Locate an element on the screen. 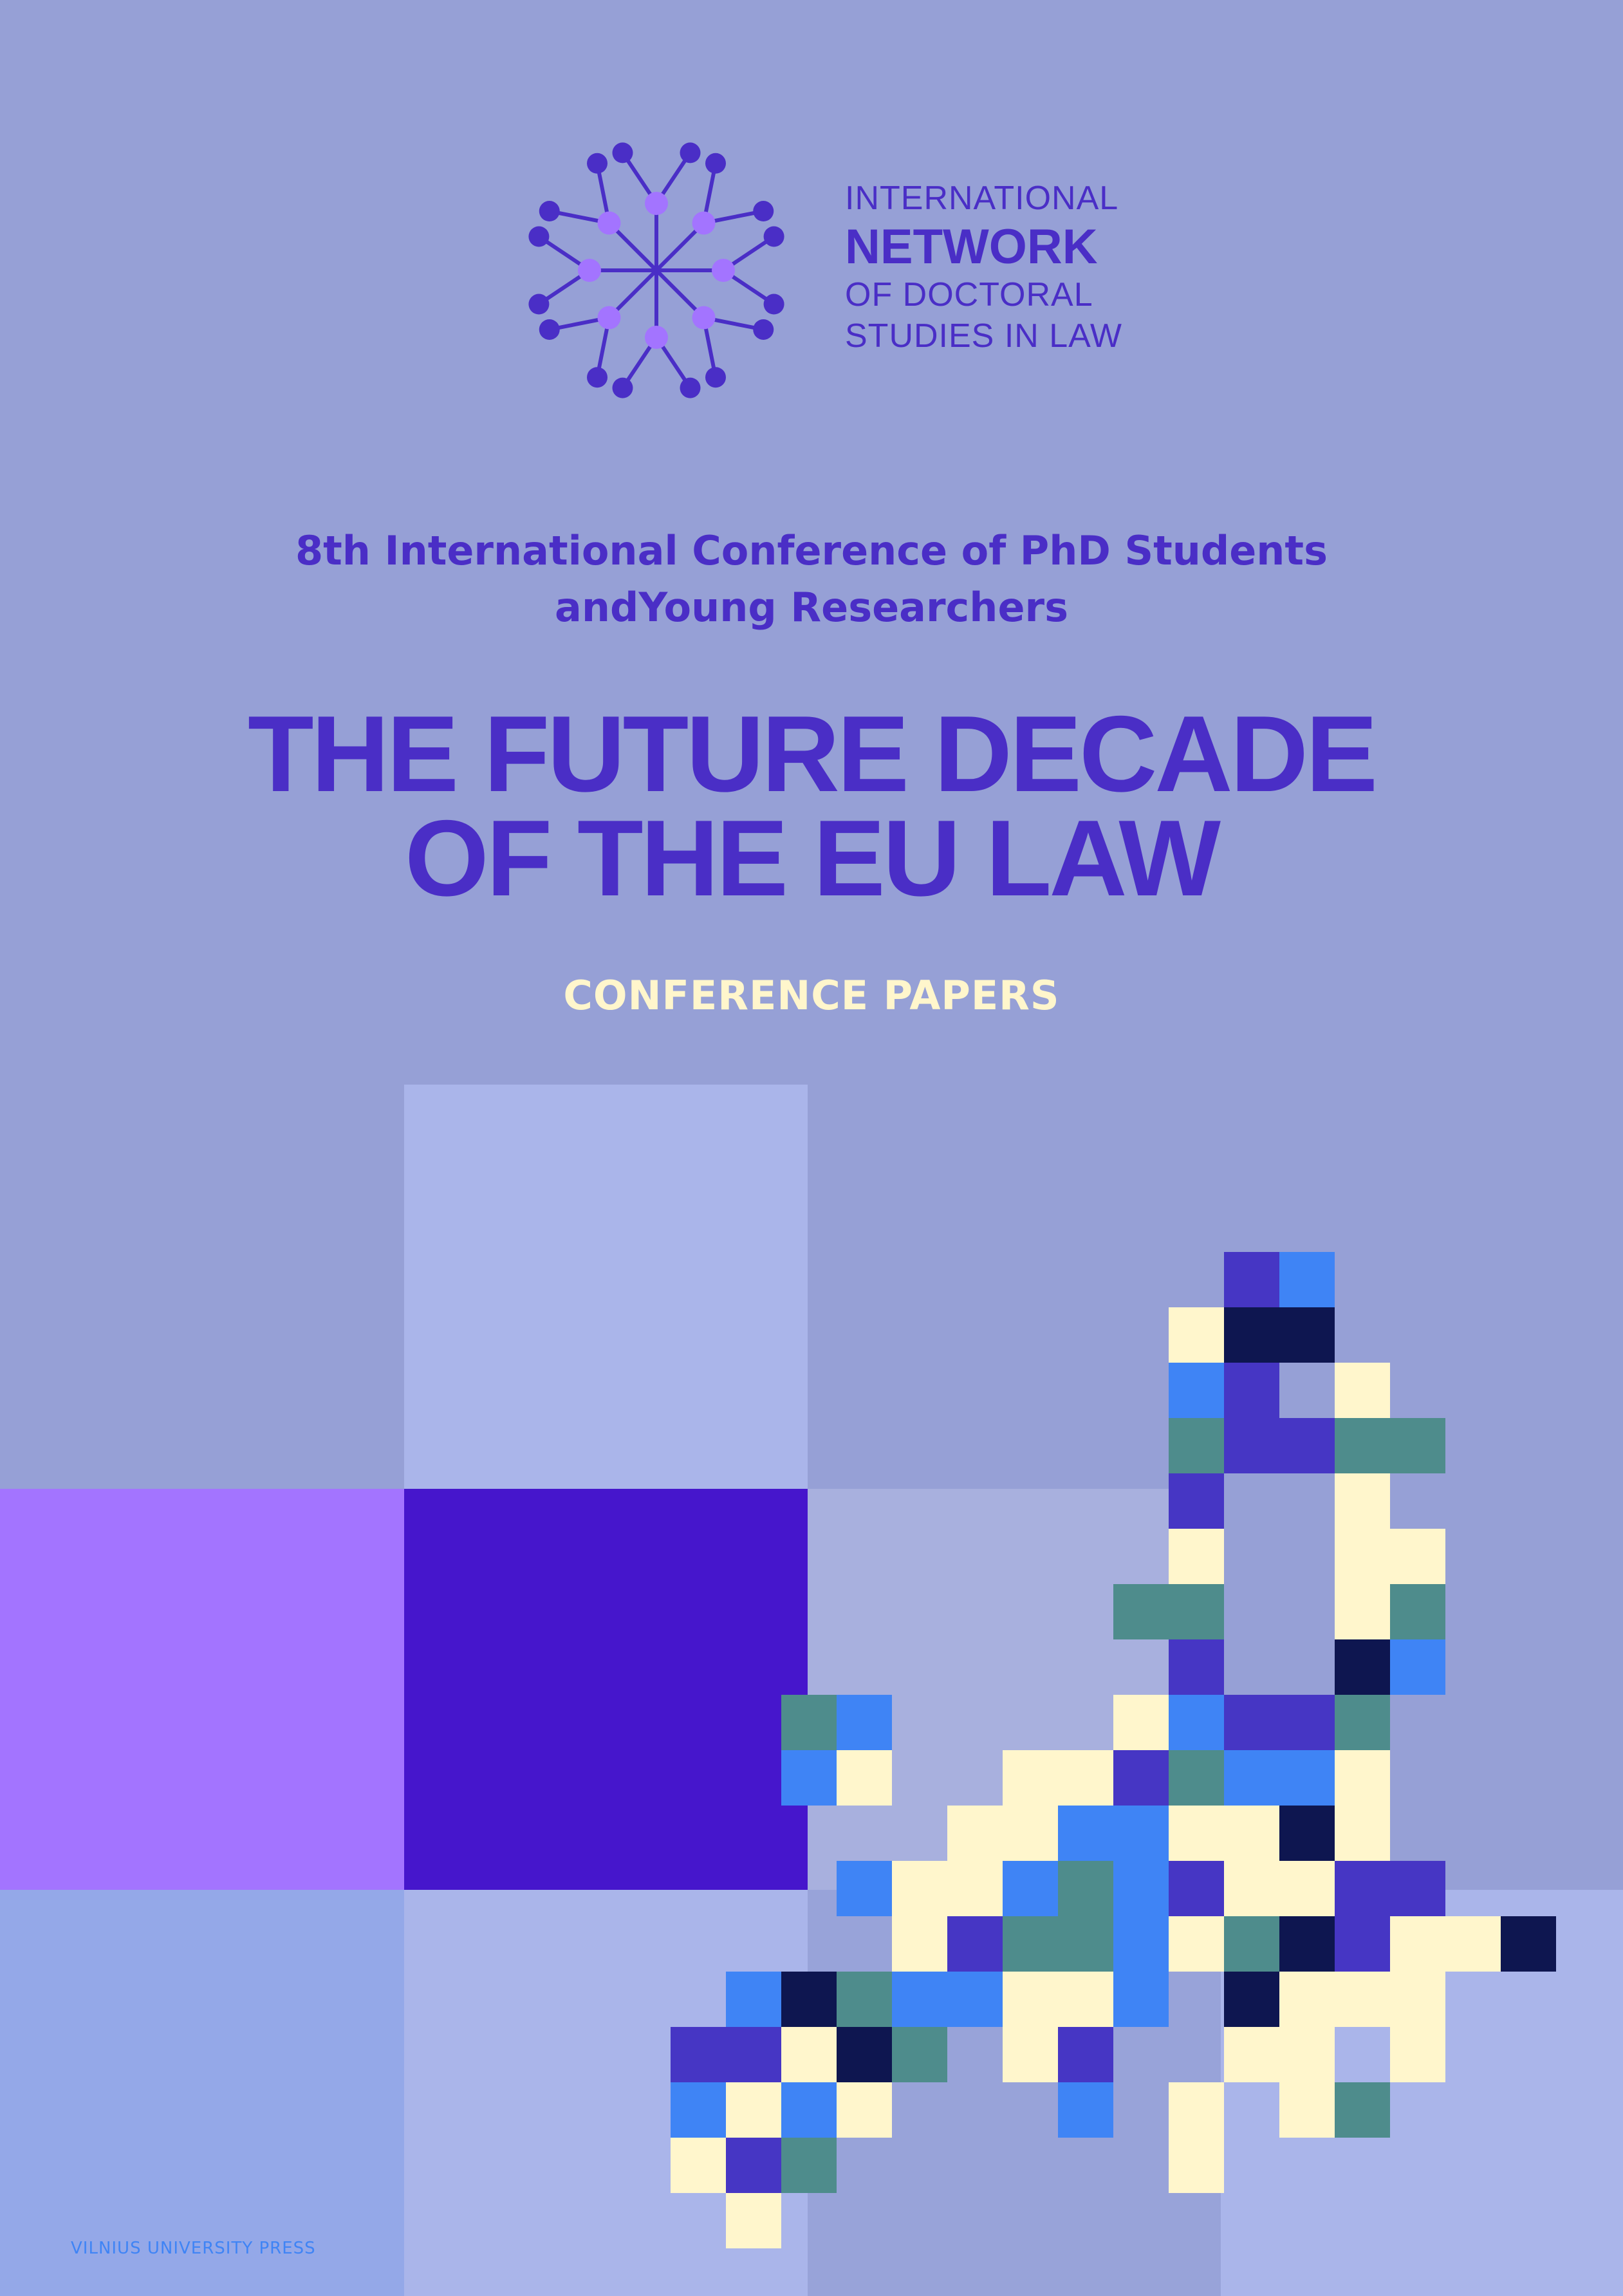 The height and width of the screenshot is (2296, 1623). bg-block-indigo is located at coordinates (606, 1689).